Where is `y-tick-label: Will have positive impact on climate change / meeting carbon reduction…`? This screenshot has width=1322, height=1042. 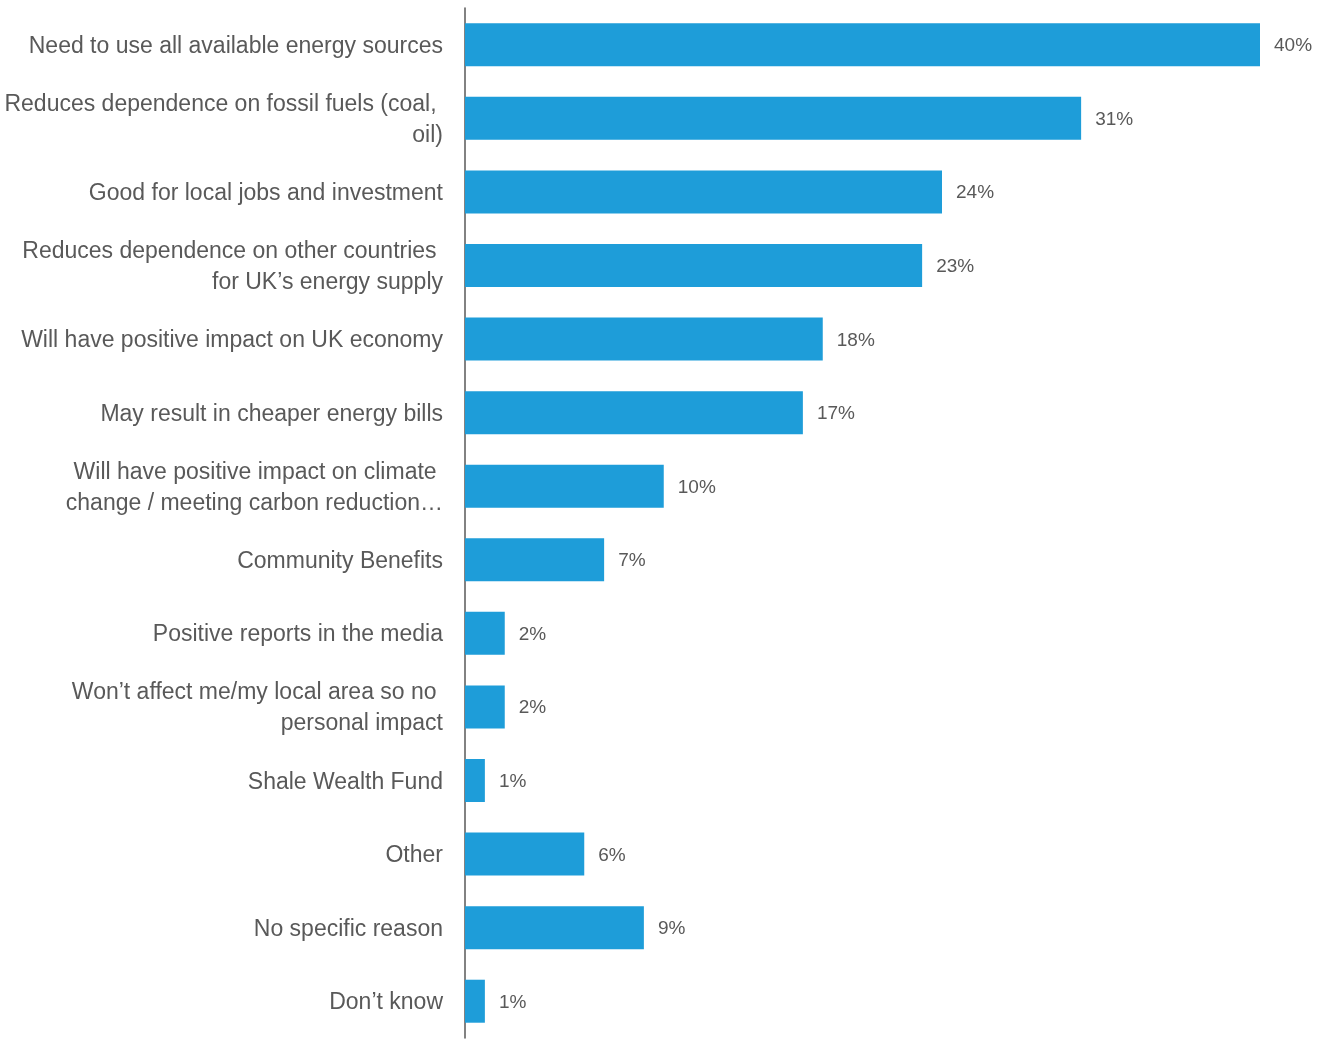
y-tick-label: Will have positive impact on climate change / meeting carbon reduction… is located at coordinates (254, 486).